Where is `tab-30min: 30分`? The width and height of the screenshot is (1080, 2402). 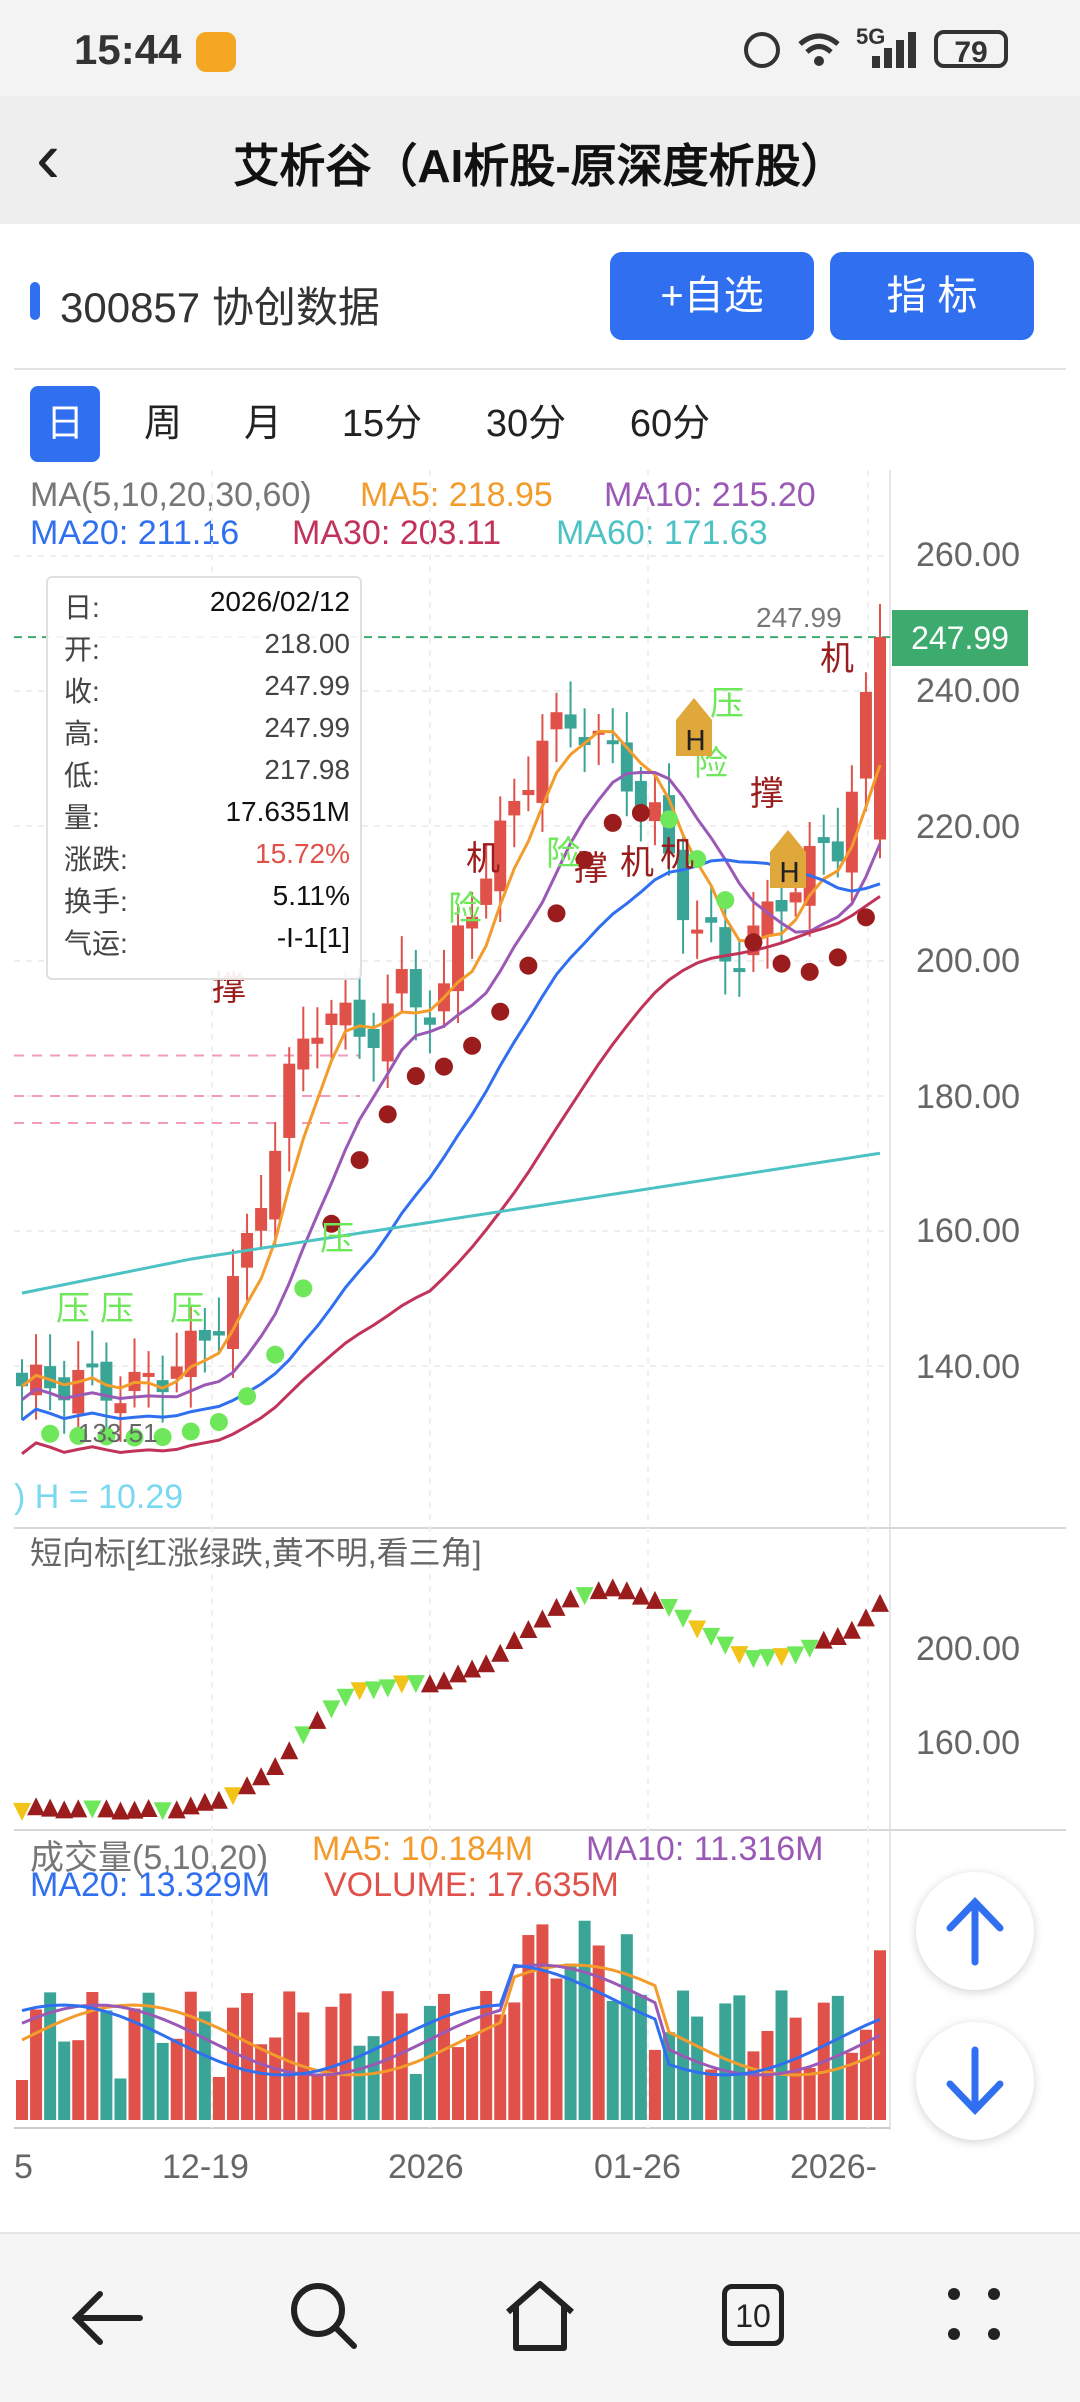 tab-30min: 30分 is located at coordinates (526, 424).